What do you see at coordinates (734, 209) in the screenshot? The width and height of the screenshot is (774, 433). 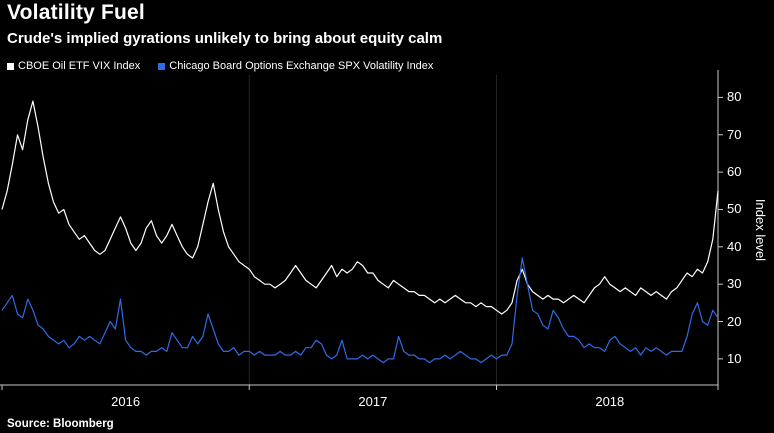 I see `y-tick-label: 50` at bounding box center [734, 209].